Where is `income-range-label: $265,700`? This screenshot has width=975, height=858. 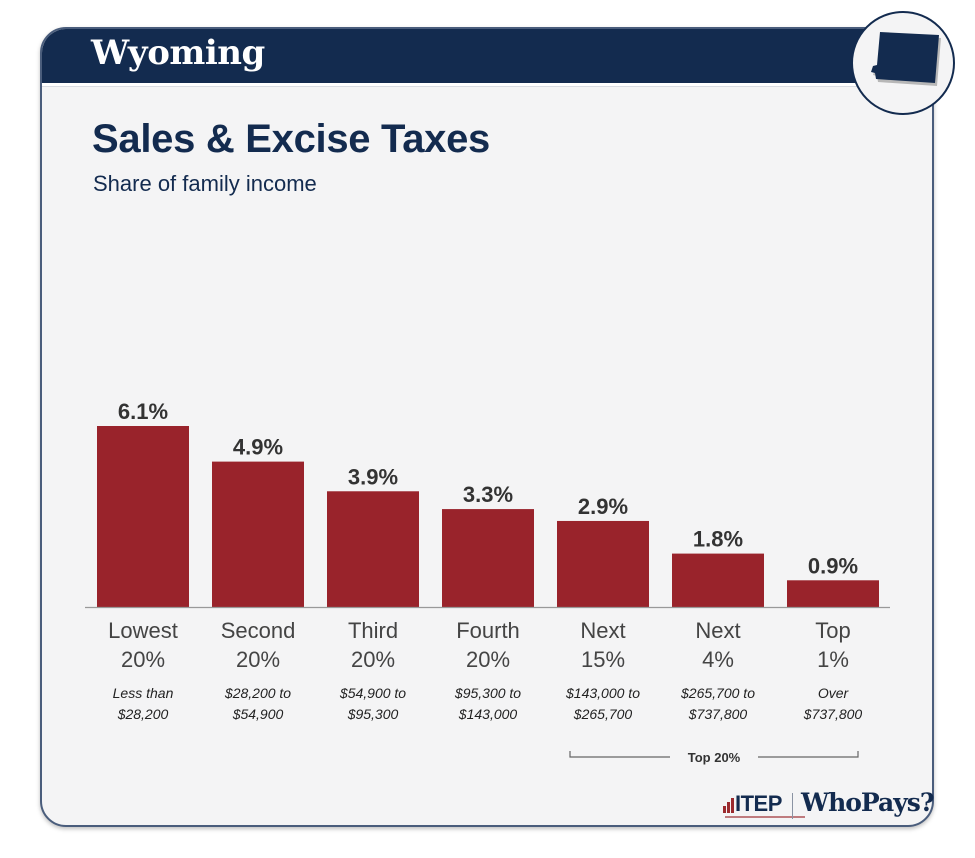
income-range-label: $265,700 is located at coordinates (603, 714).